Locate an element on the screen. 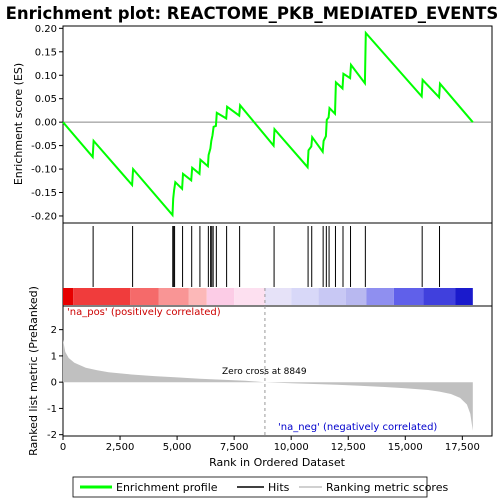 This screenshot has width=500, height=500. legend-item-ranking: Ranking metric scores is located at coordinates (373, 487).